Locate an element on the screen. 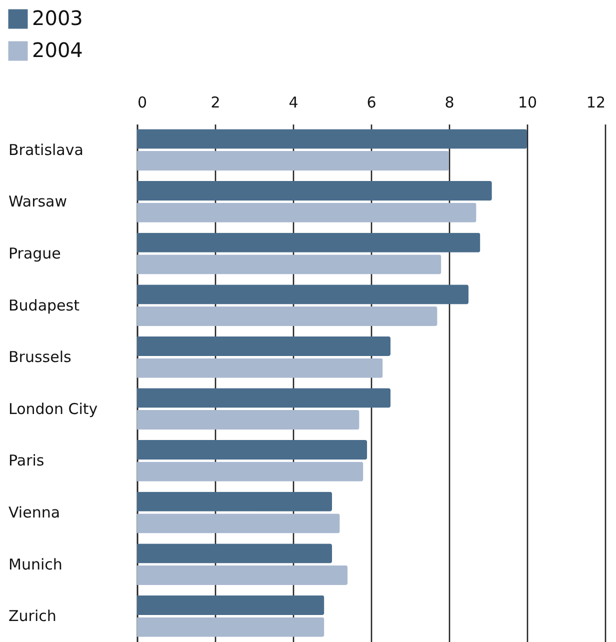  y-tick-label: Paris is located at coordinates (26, 461).